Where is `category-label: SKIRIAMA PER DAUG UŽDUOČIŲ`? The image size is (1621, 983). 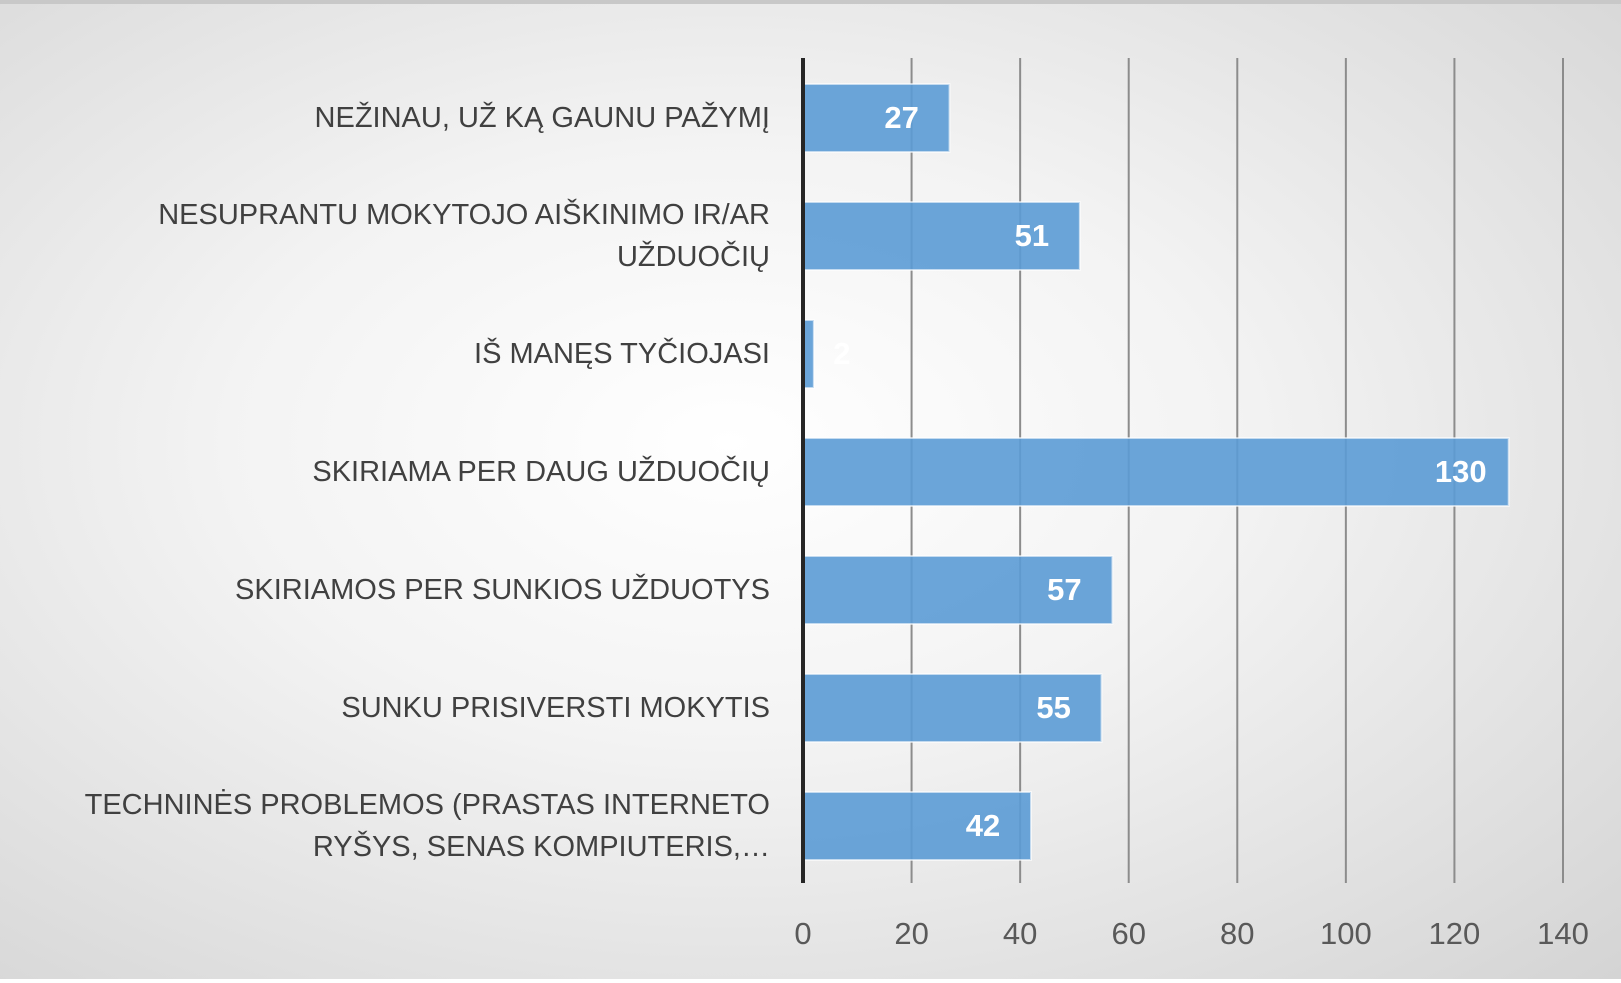 category-label: SKIRIAMA PER DAUG UŽDUOČIŲ is located at coordinates (541, 471).